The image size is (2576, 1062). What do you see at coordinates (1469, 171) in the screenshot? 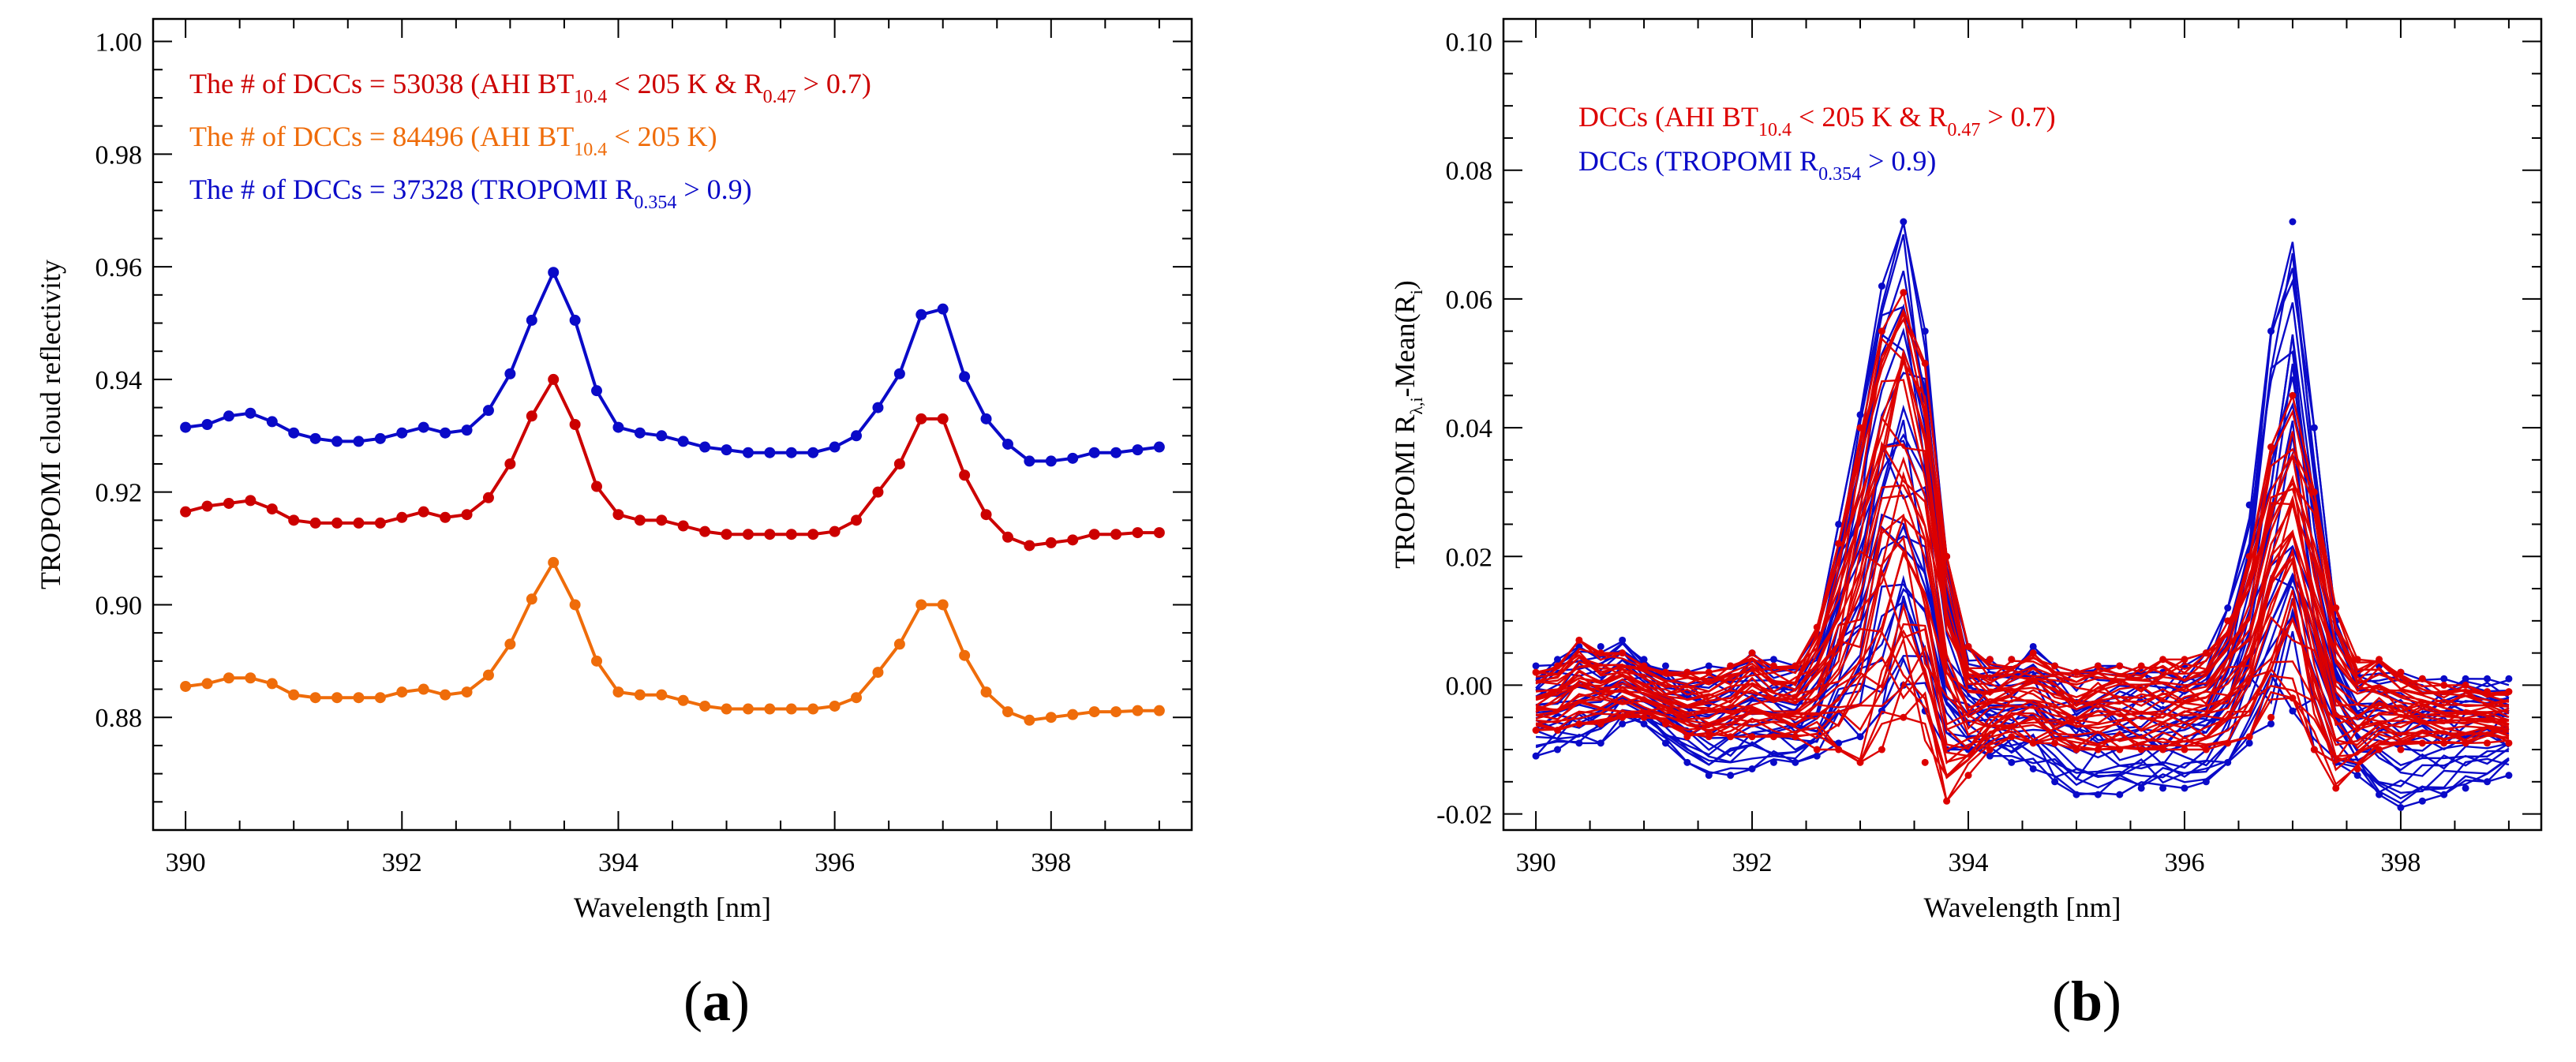
I see `y-tick-label: 0.08` at bounding box center [1469, 171].